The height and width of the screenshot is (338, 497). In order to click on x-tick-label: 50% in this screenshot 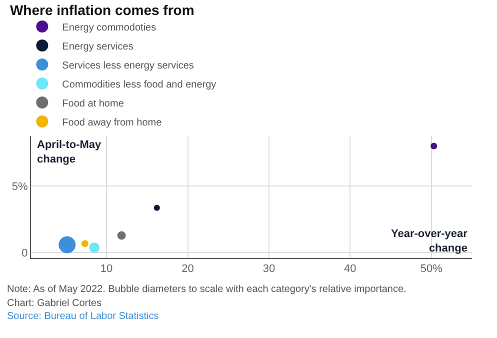, I will do `click(431, 269)`.